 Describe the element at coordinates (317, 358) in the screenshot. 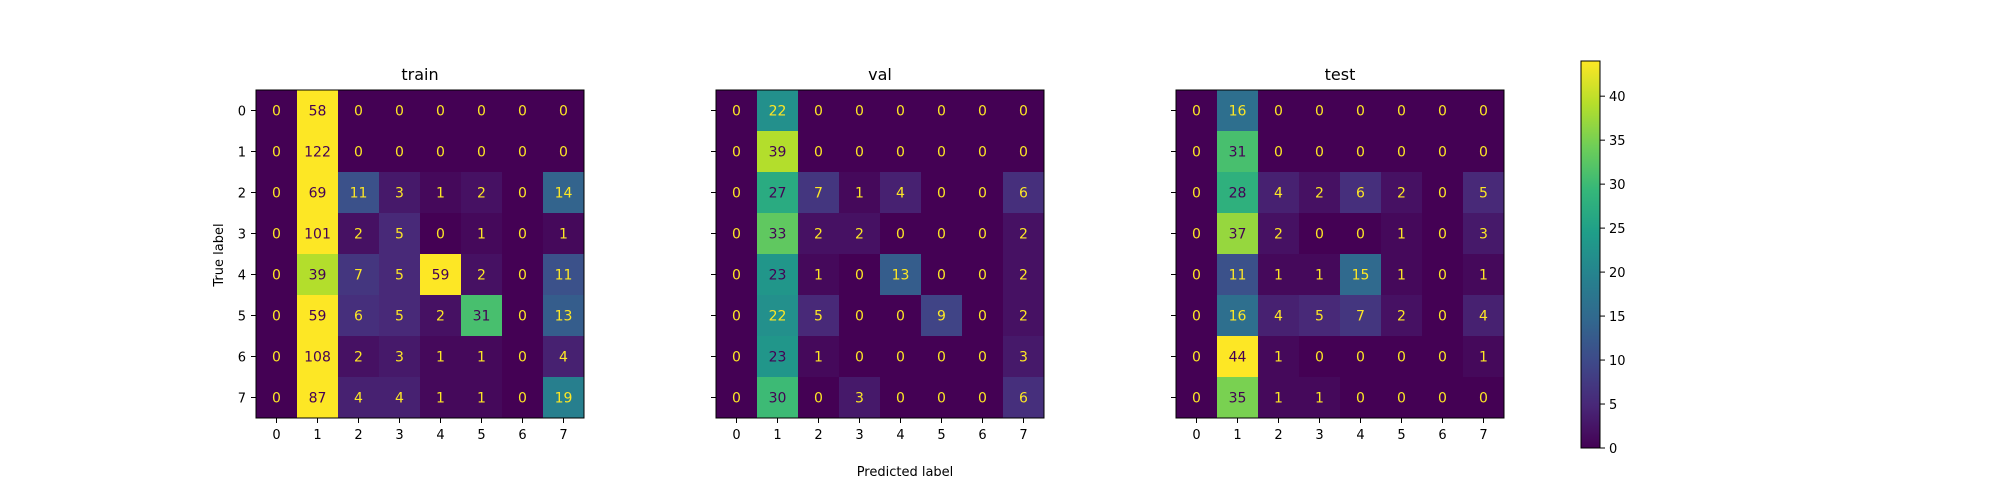

I see `cell-value: 108` at that location.